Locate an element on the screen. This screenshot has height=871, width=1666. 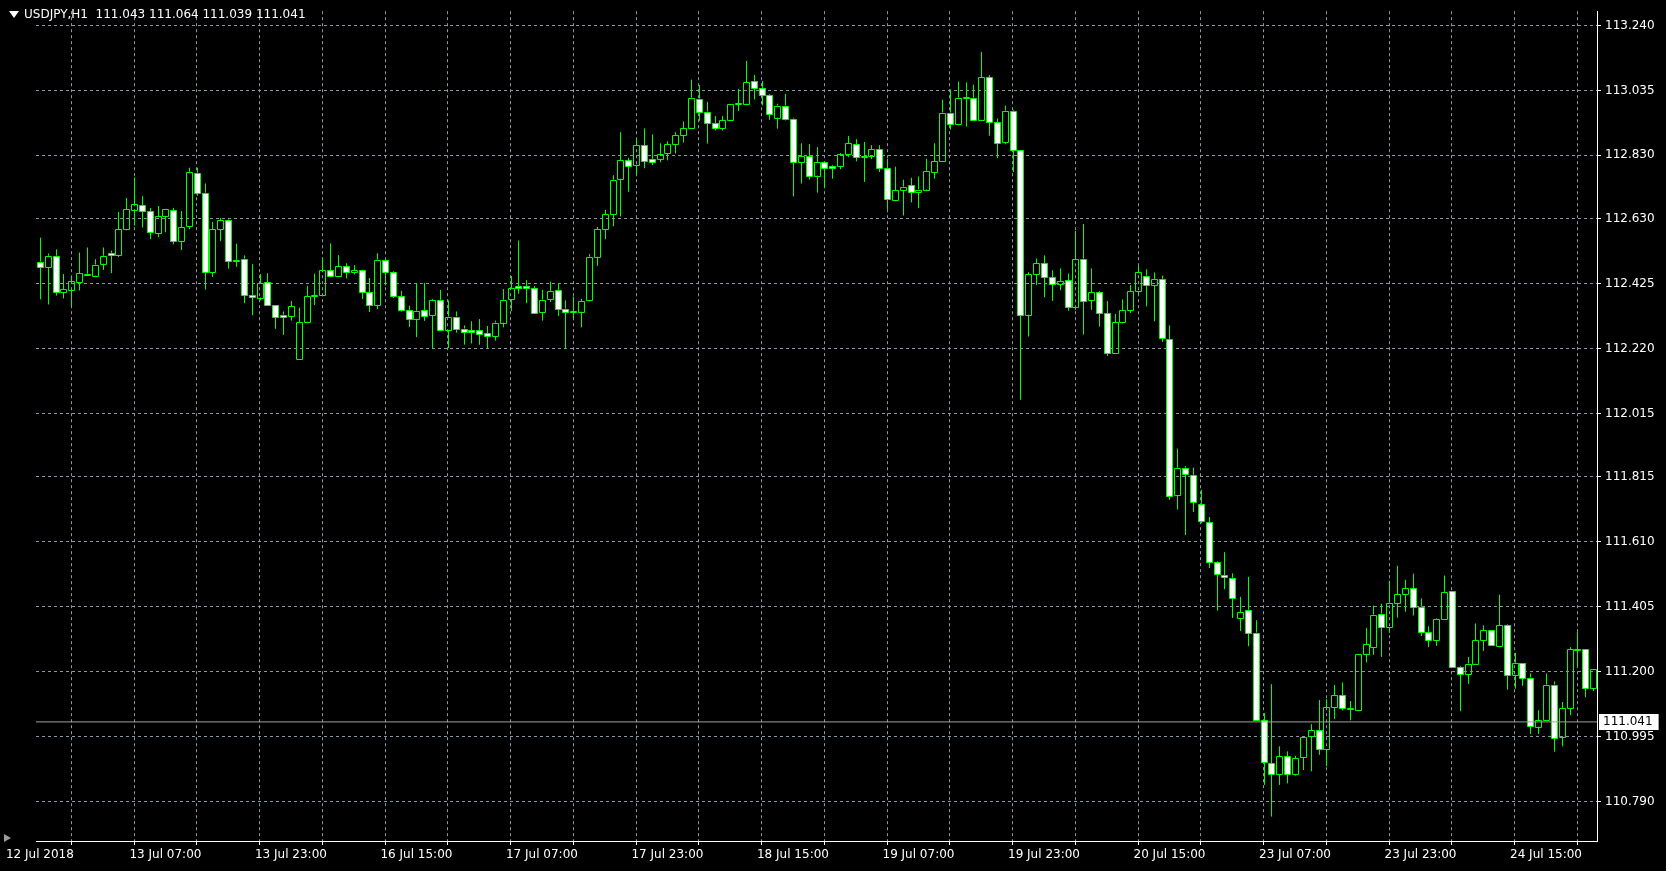
y-tick-label: 111.610 is located at coordinates (1630, 540).